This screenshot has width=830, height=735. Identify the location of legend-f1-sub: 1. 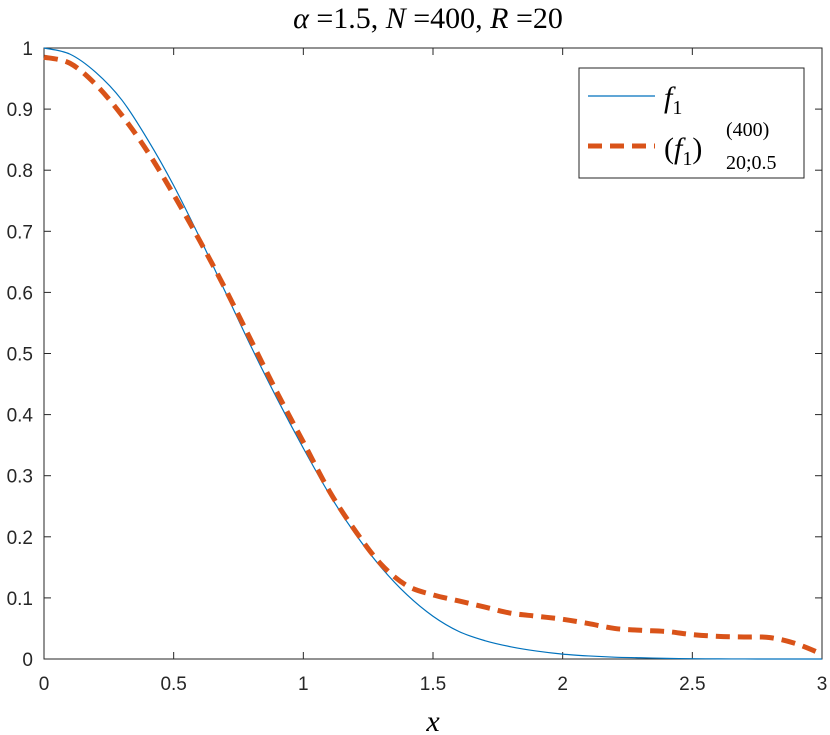
(677, 108).